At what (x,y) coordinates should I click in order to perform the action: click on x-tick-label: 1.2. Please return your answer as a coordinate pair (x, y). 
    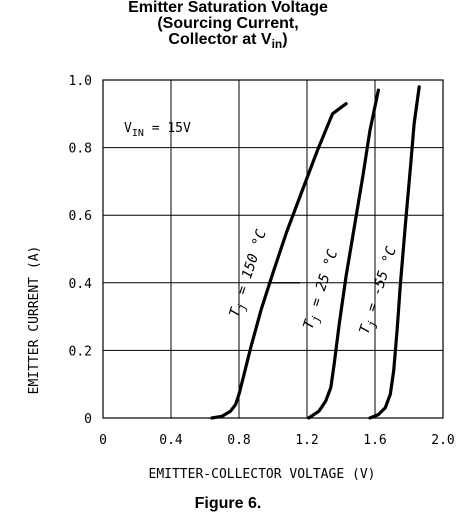
    Looking at the image, I should click on (306, 440).